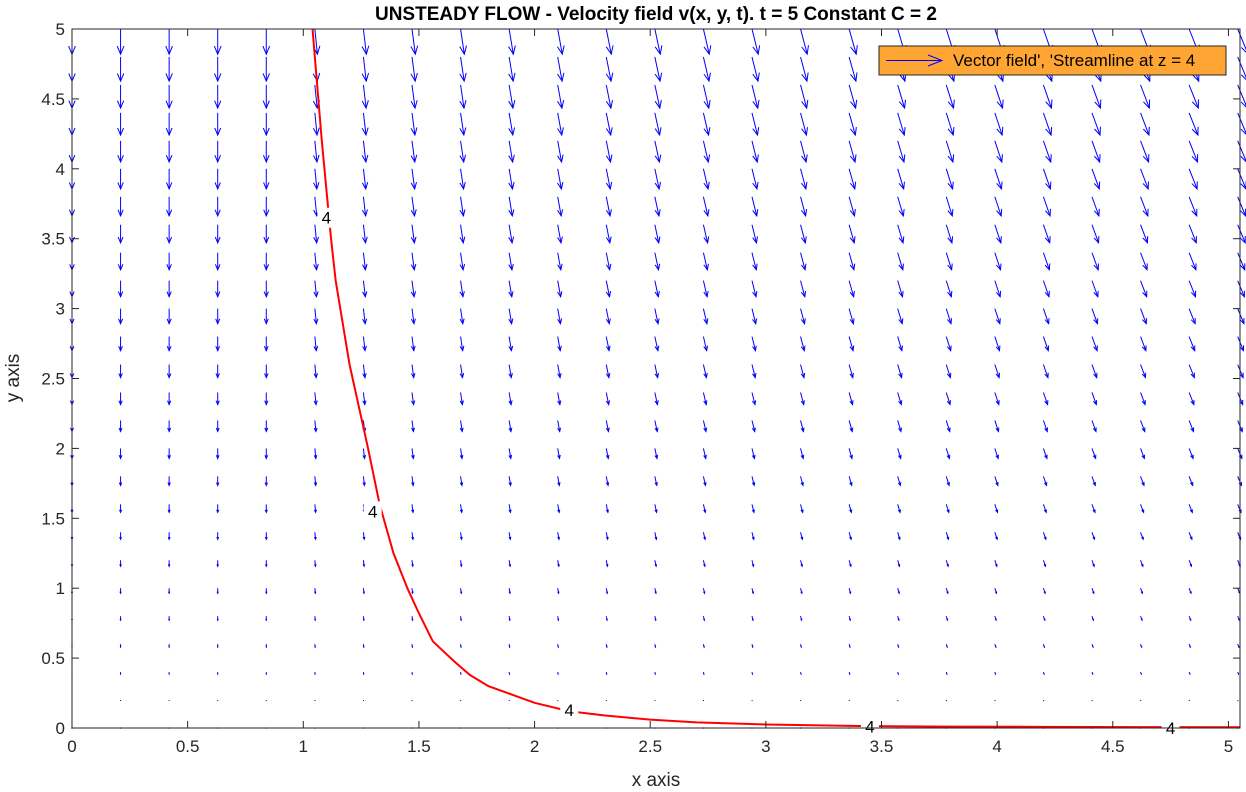 The width and height of the screenshot is (1246, 792). Describe the element at coordinates (372, 511) in the screenshot. I see `contour-label-background` at that location.